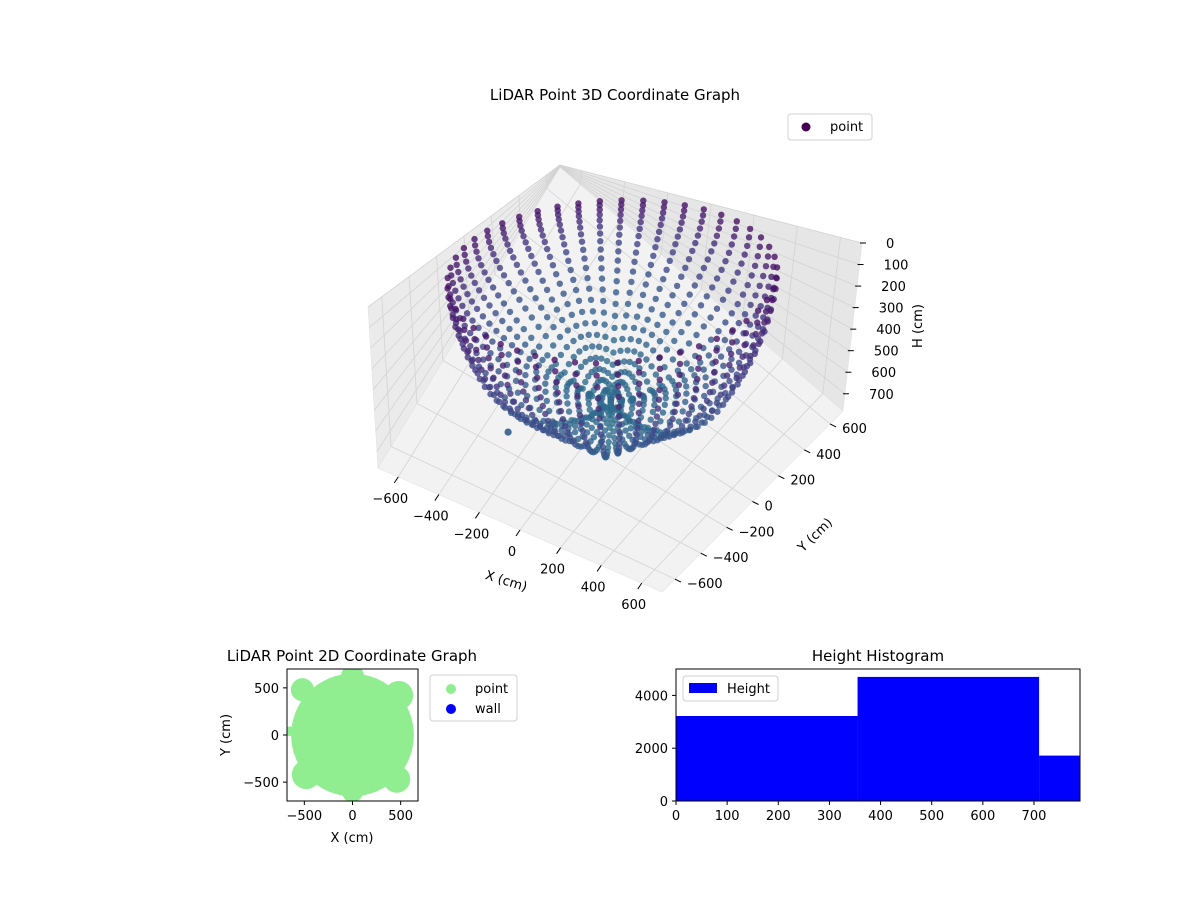  What do you see at coordinates (275, 736) in the screenshot?
I see `y2d-tick-label: 0` at bounding box center [275, 736].